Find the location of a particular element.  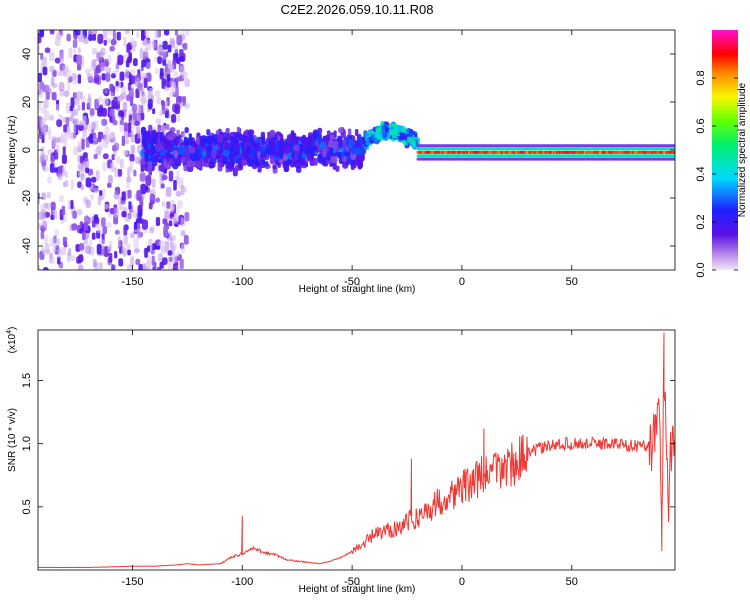

spectrogram-y-tick-label: -20 is located at coordinates (27, 198).